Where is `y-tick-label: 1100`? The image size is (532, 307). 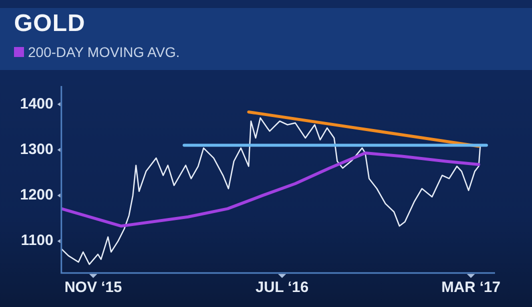
y-tick-label: 1100 is located at coordinates (37, 241).